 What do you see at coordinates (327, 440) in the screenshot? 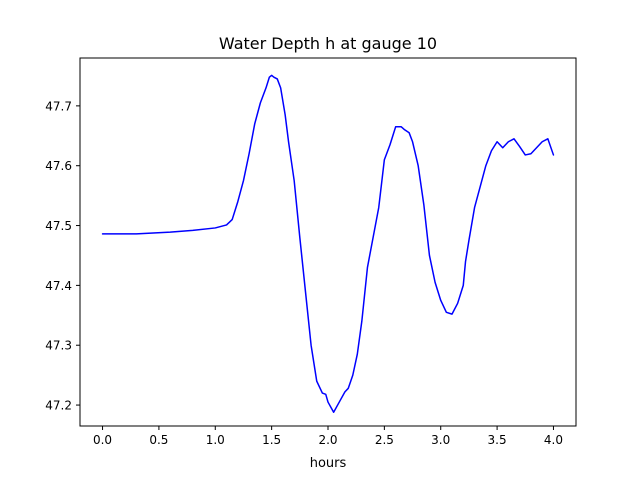
I see `x-tick-label: 2.0` at bounding box center [327, 440].